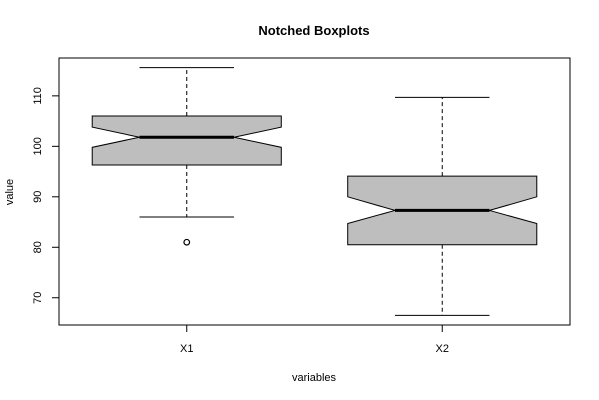 Image resolution: width=599 pixels, height=400 pixels. What do you see at coordinates (186, 349) in the screenshot?
I see `x-tick-label: X1` at bounding box center [186, 349].